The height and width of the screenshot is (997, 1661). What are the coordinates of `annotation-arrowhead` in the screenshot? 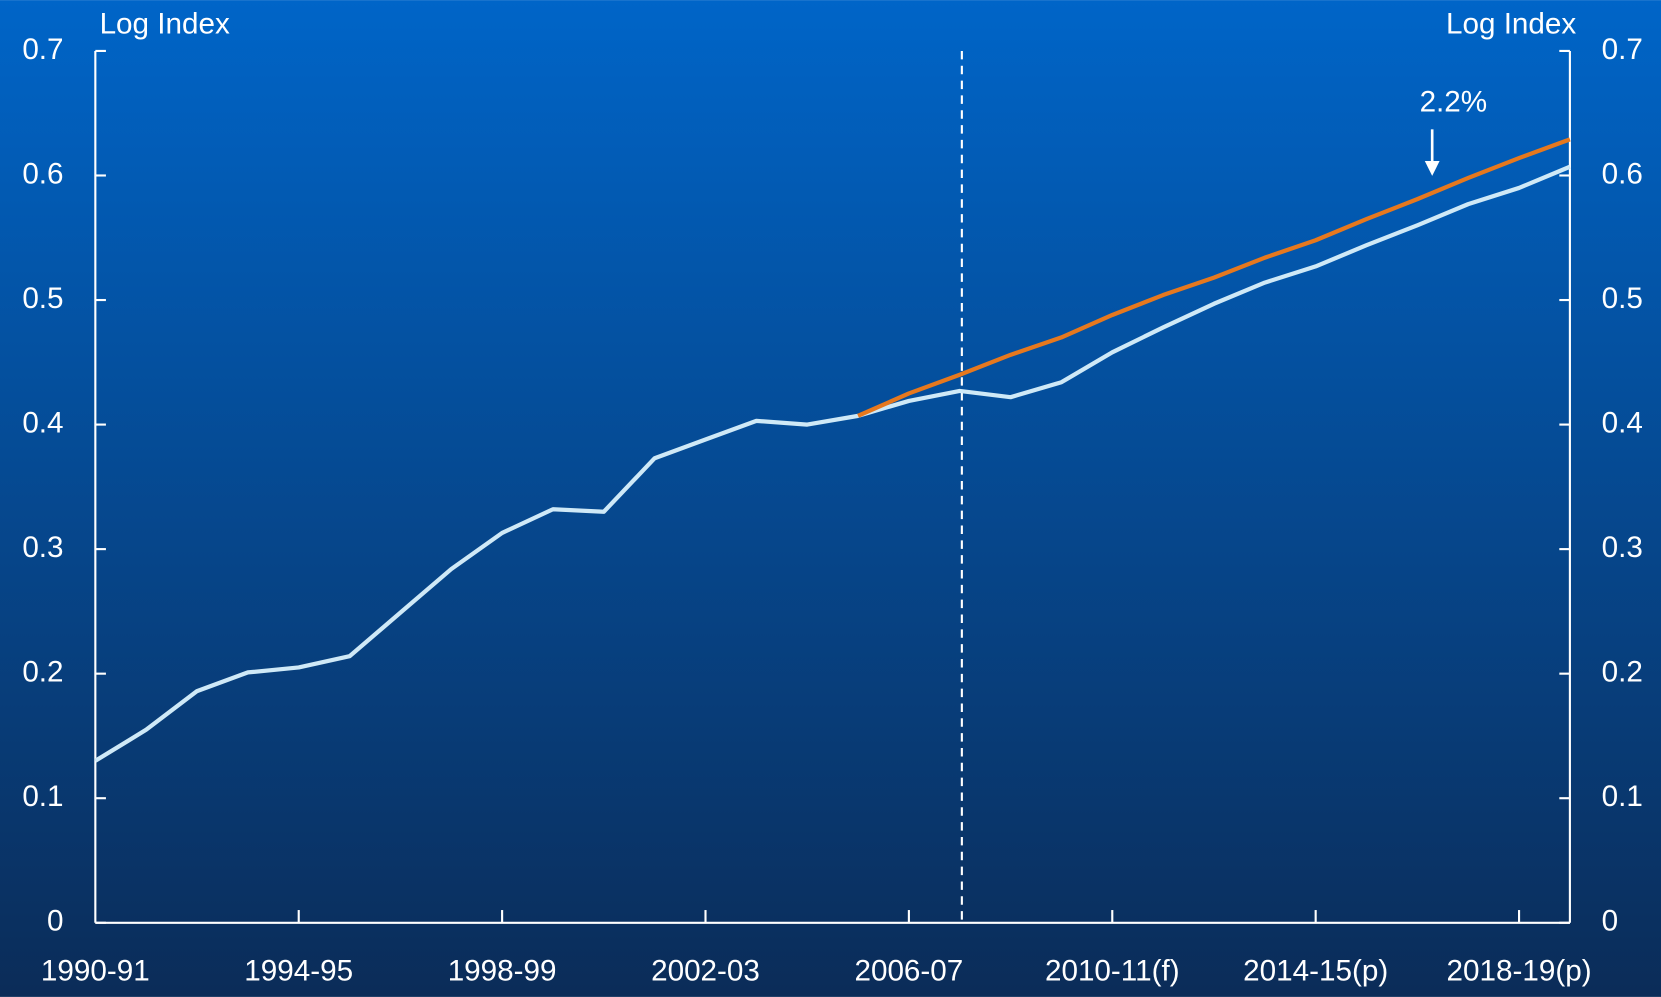 It's located at (1432, 168).